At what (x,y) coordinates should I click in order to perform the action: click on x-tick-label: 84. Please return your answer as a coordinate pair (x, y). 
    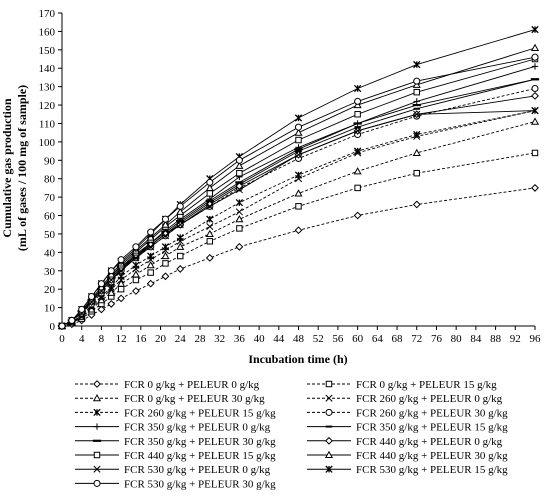
    Looking at the image, I should click on (476, 339).